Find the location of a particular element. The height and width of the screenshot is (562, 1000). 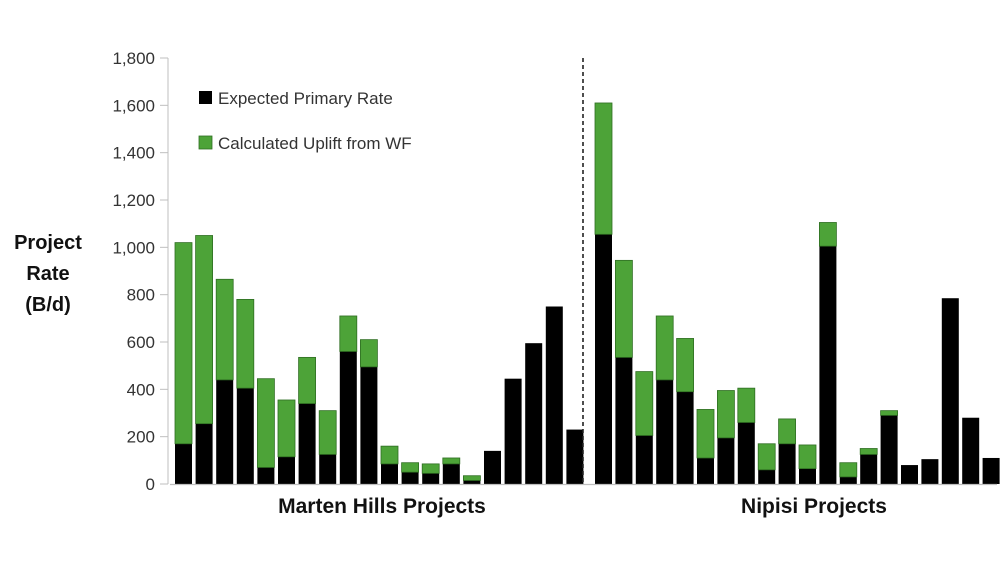

y-axis: 0 200 400 600 800 1,000 1,200 1,400 1,600 1,800 is located at coordinates (140, 271).